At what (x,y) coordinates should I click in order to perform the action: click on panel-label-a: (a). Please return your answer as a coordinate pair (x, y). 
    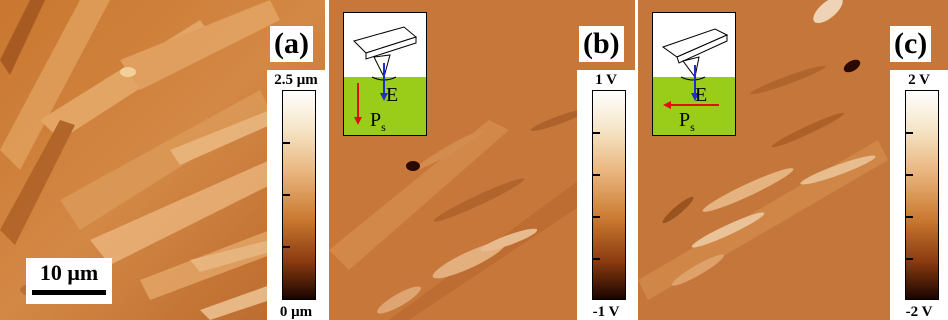
    Looking at the image, I should click on (291, 44).